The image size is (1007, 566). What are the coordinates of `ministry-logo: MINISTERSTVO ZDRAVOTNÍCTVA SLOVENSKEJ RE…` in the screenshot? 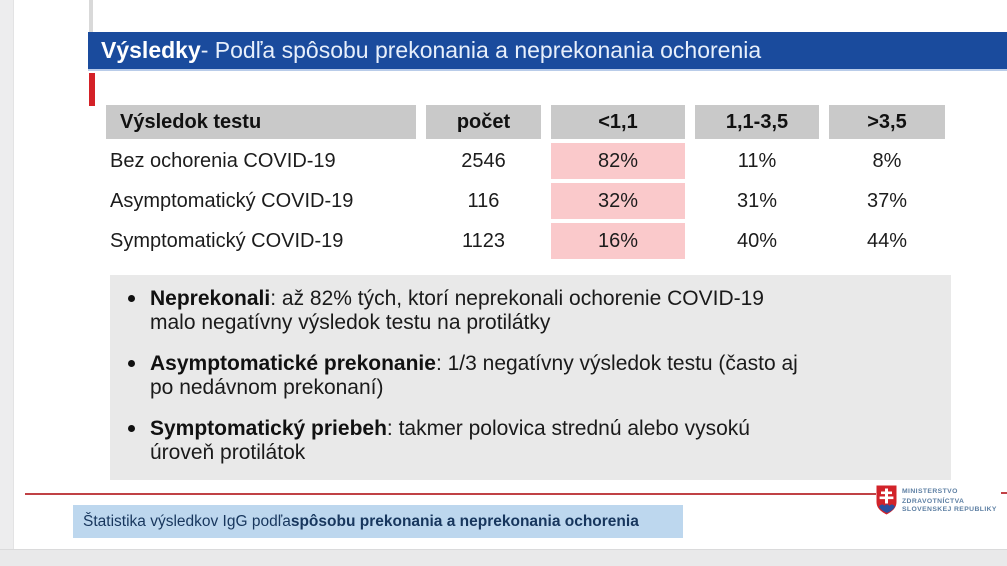 It's located at (938, 502).